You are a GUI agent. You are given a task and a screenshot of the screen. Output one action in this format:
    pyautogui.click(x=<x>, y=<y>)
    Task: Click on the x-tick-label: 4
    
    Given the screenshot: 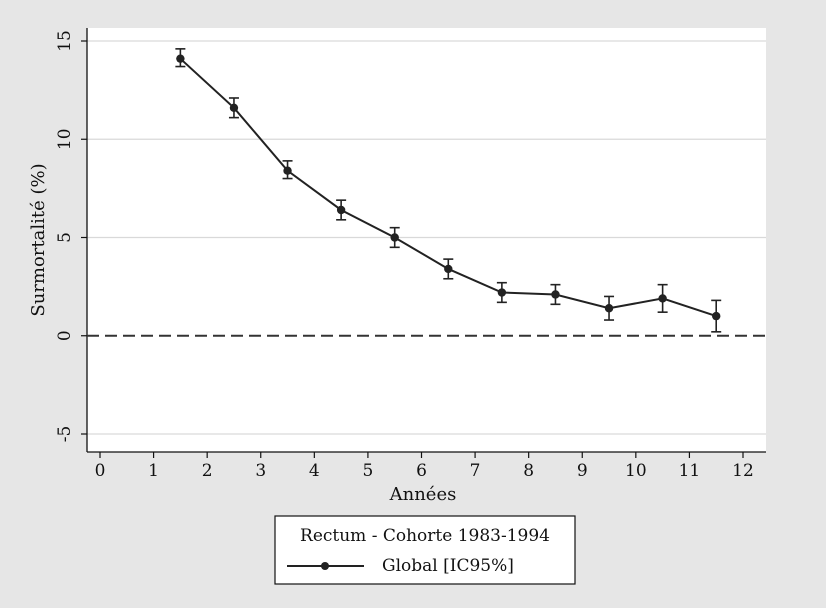 What is the action you would take?
    pyautogui.click(x=314, y=471)
    